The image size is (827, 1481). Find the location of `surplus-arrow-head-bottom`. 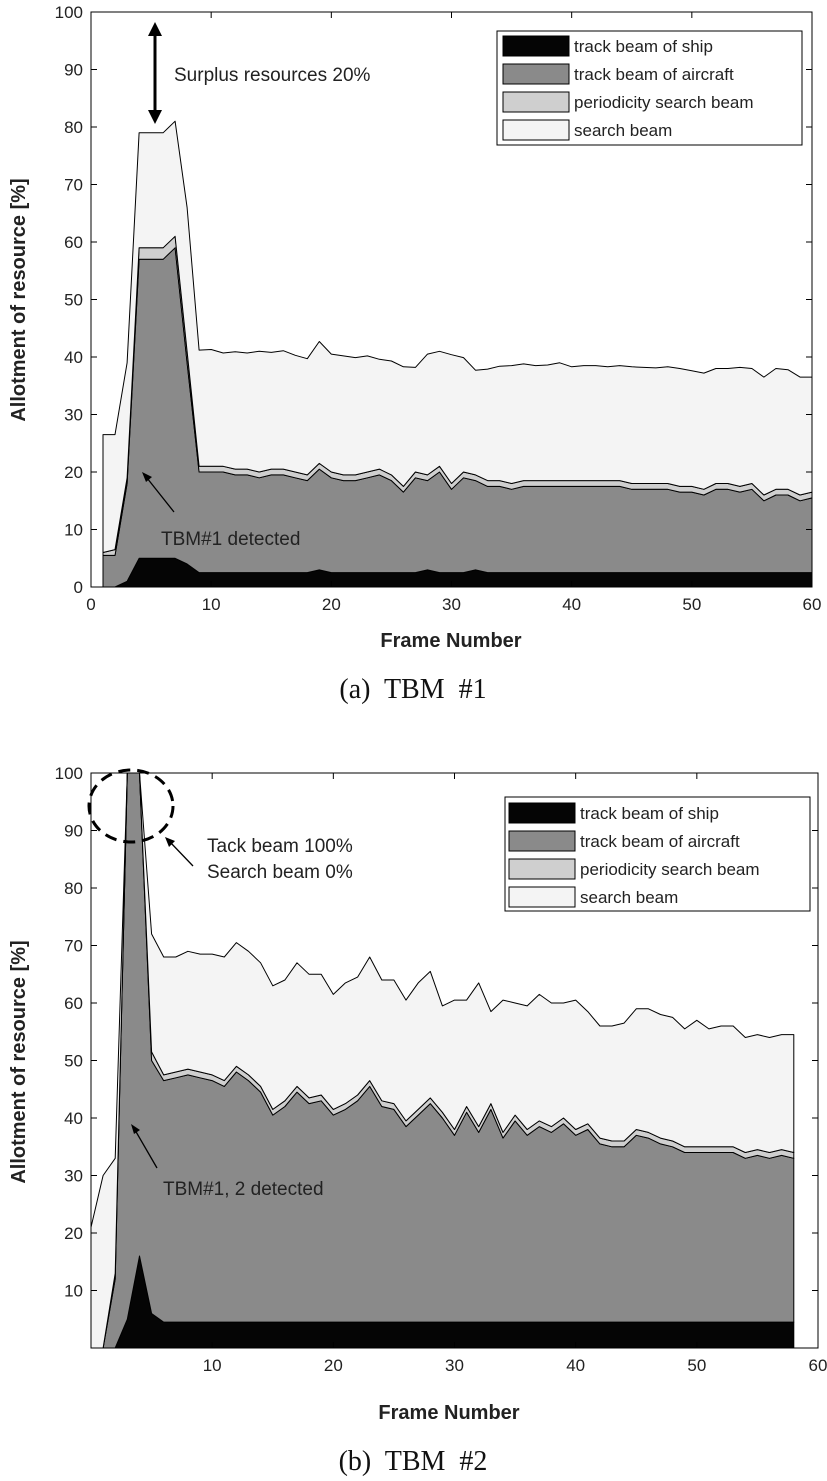

surplus-arrow-head-bottom is located at coordinates (155, 117).